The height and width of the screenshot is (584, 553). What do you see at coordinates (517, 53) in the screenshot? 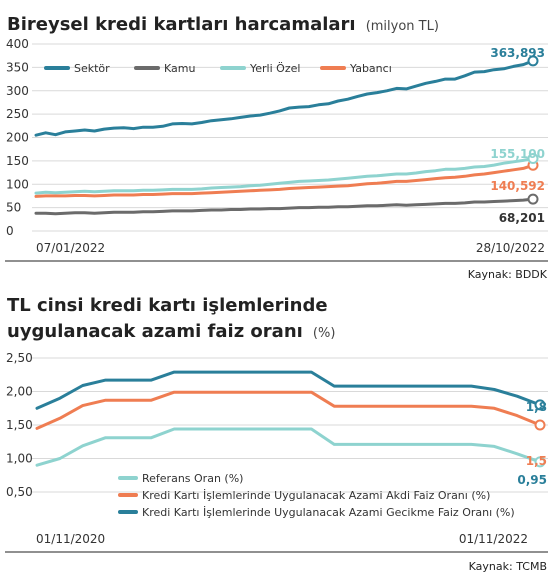
I see `chart1-end-label-sektor: 363,893` at bounding box center [517, 53].